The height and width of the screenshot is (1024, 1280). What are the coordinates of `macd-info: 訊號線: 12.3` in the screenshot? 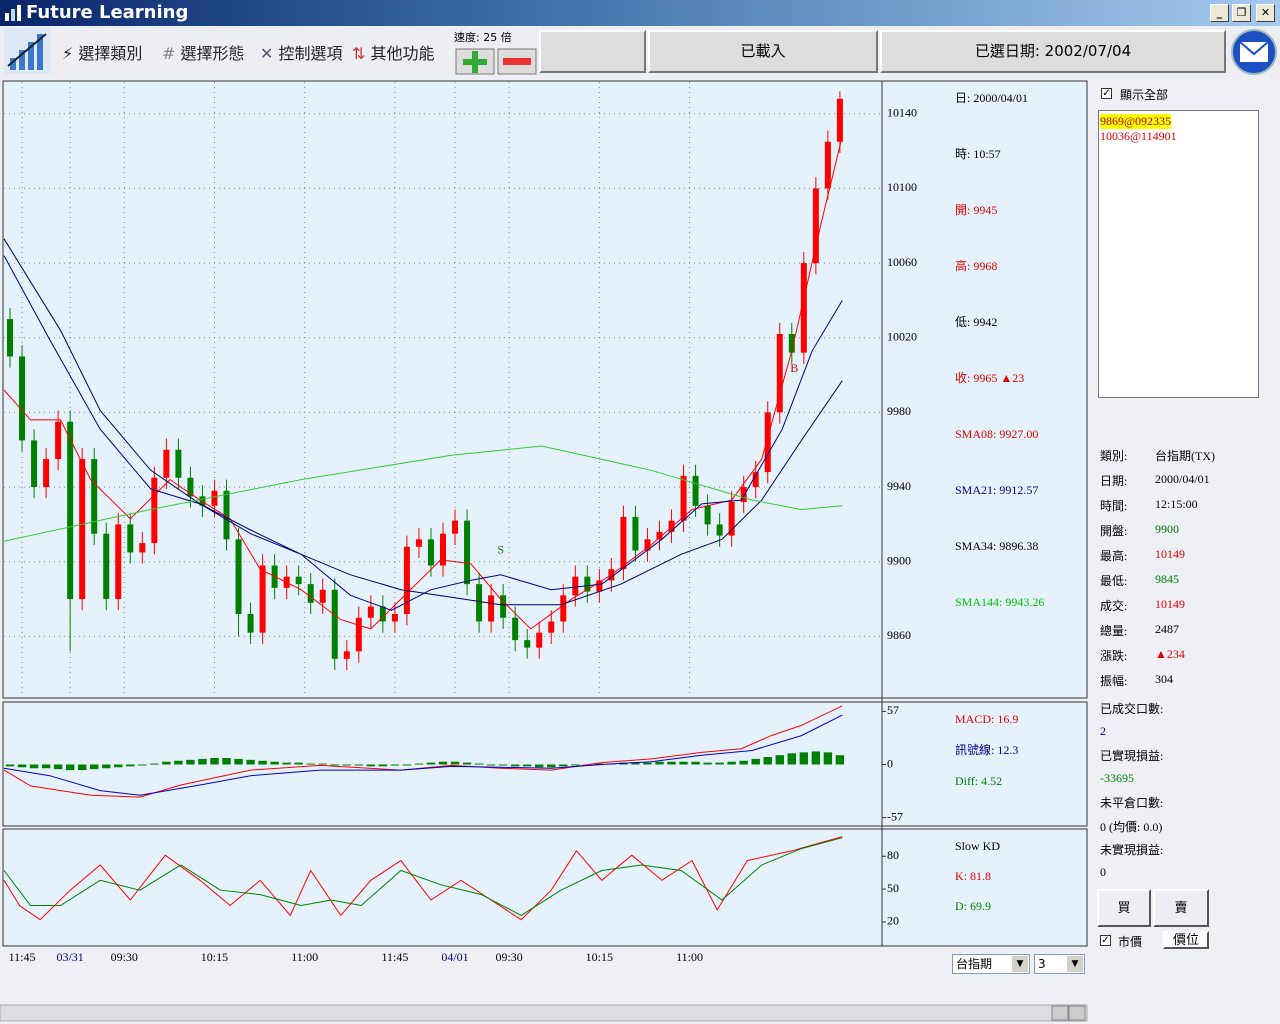 It's located at (986, 749).